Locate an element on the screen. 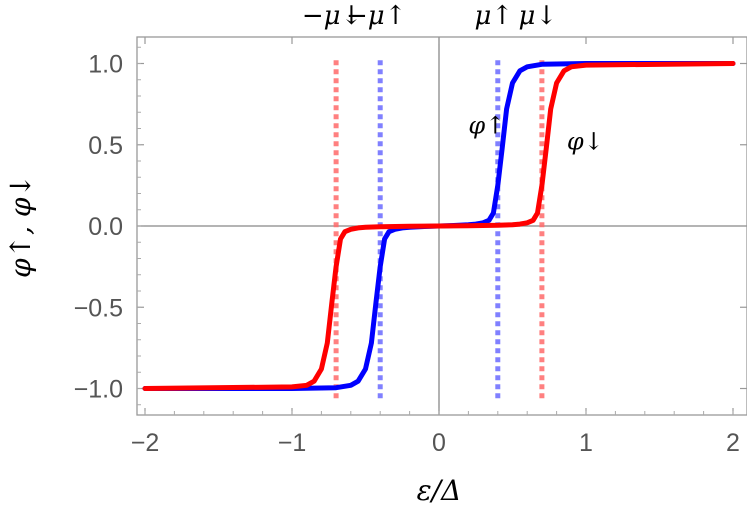 The width and height of the screenshot is (747, 514). x-tick-label: −1 is located at coordinates (292, 443).